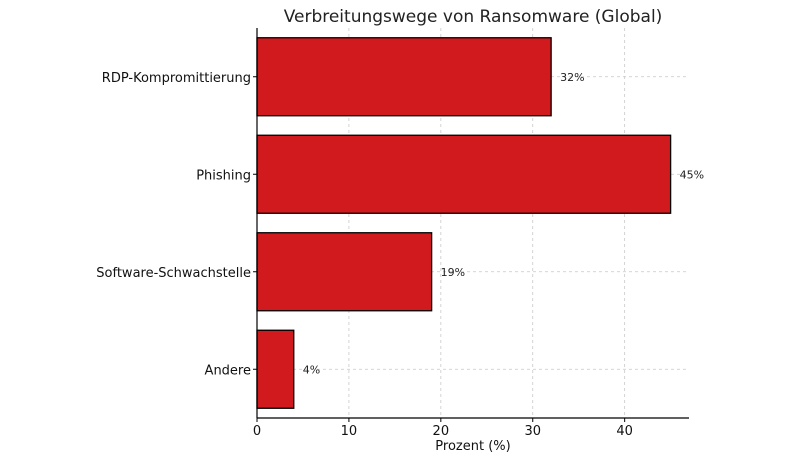 The image size is (800, 457). I want to click on category-label-2: Software-Schwachstelle, so click(173, 273).